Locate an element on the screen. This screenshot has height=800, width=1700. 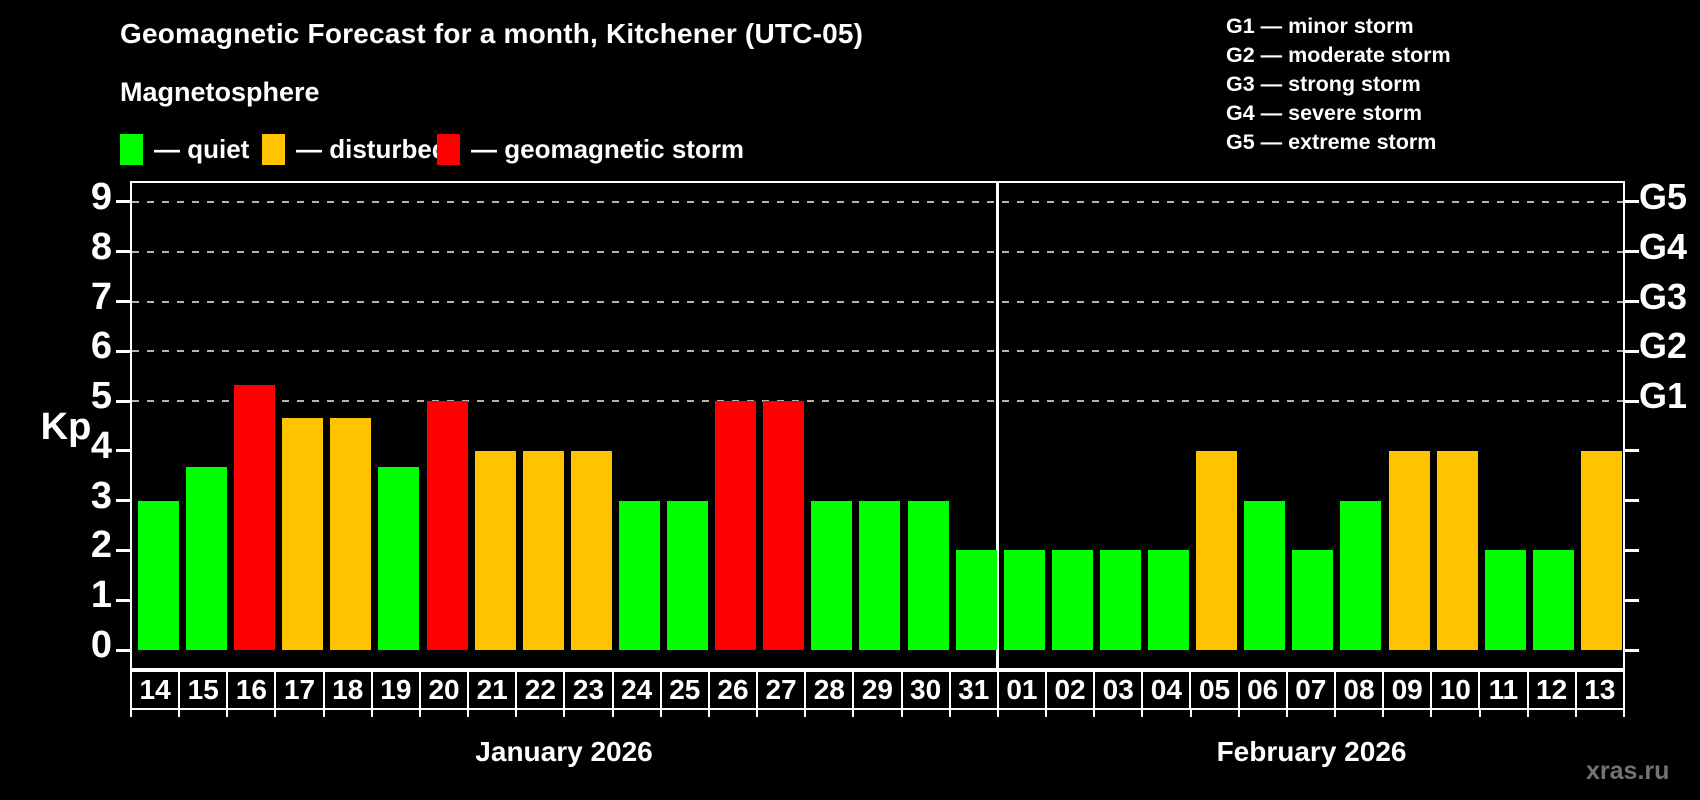
quiet-color-swatch is located at coordinates (131, 149).